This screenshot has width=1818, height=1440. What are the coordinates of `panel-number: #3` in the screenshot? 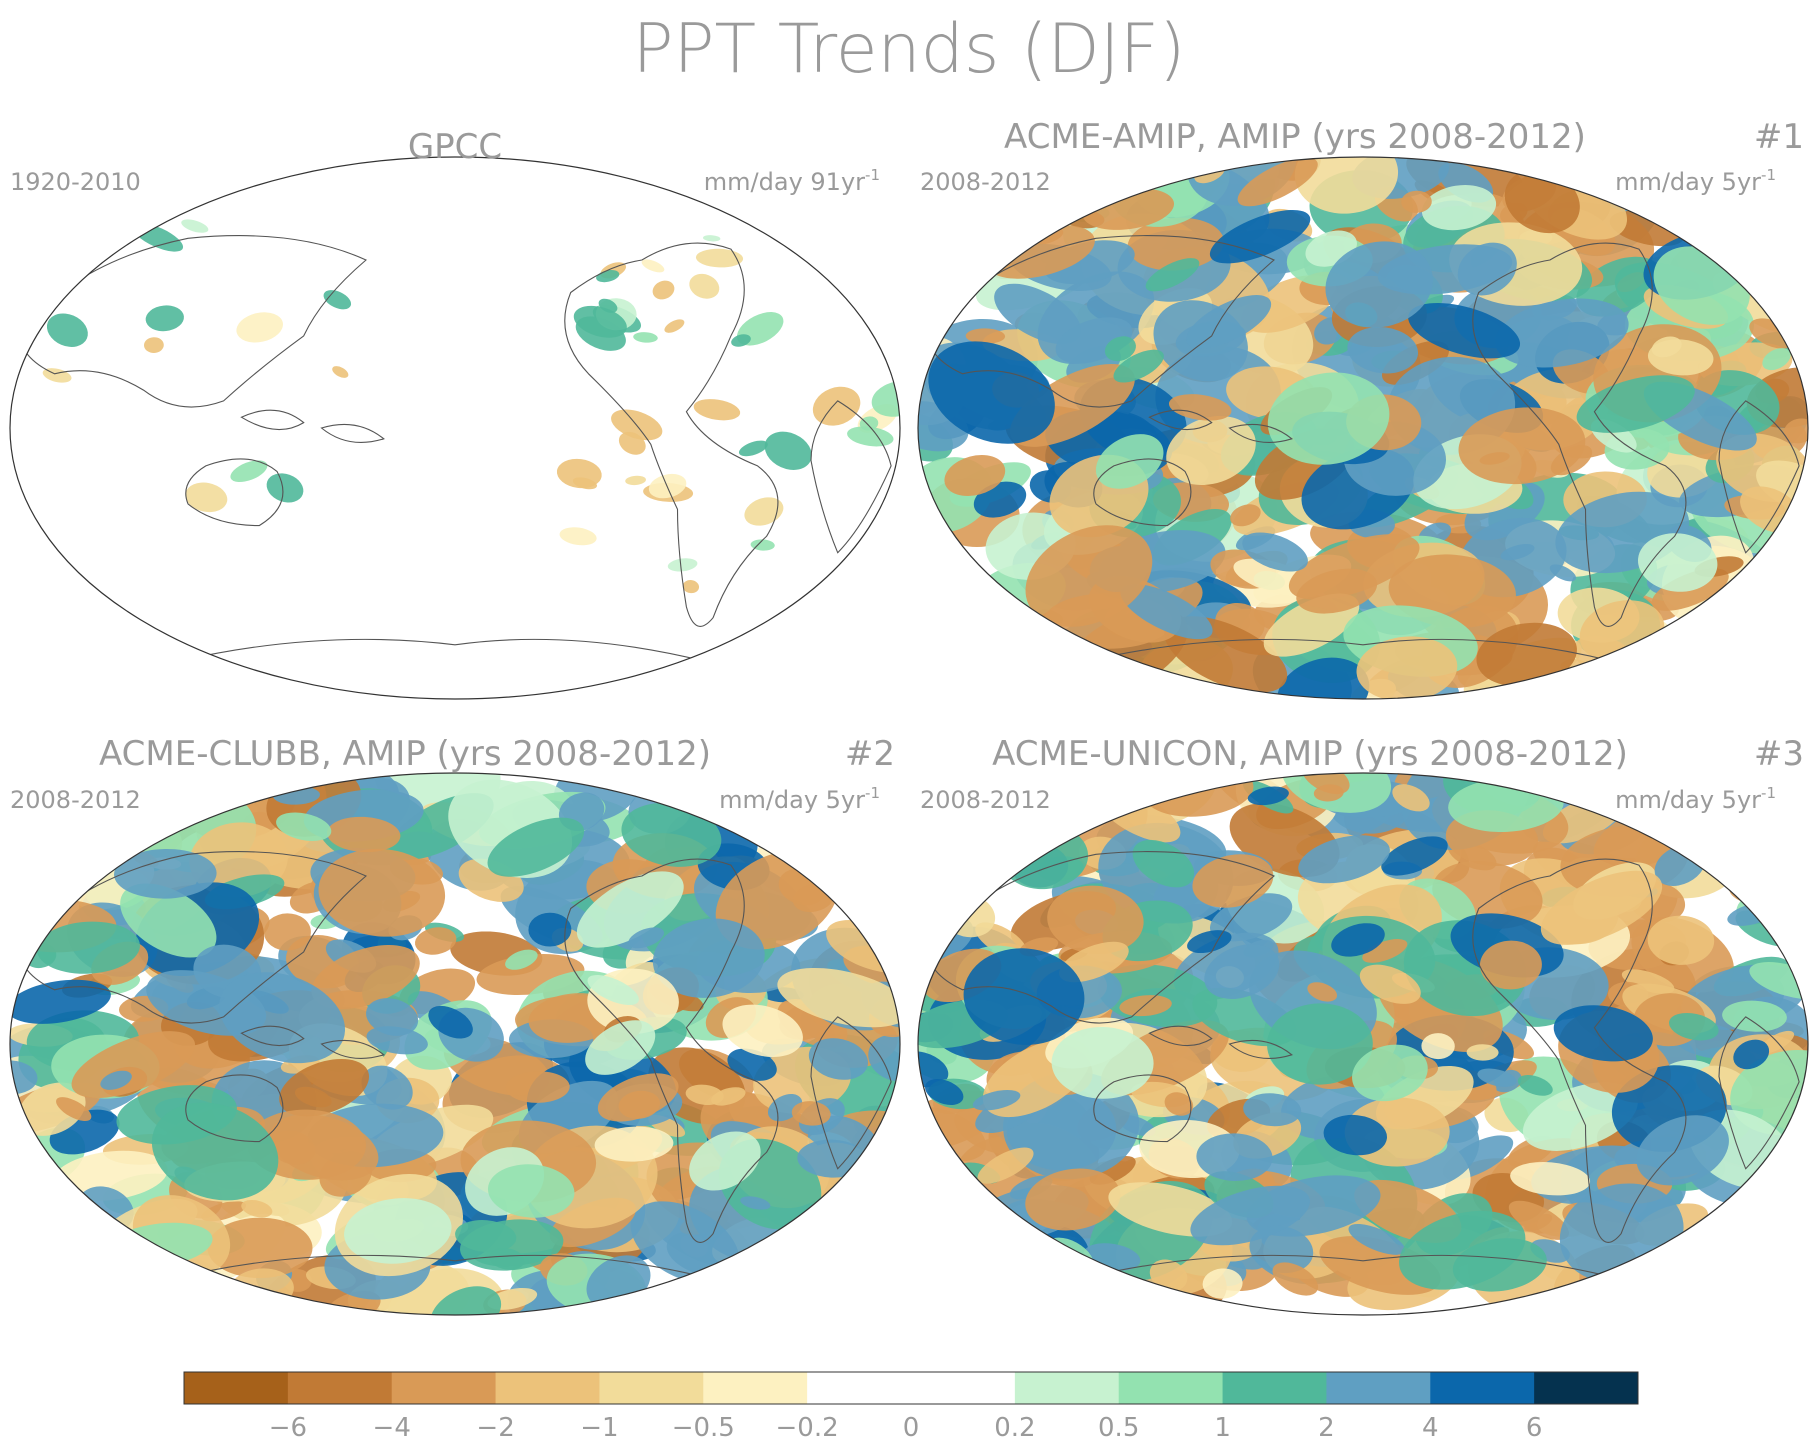 It's located at (1779, 754).